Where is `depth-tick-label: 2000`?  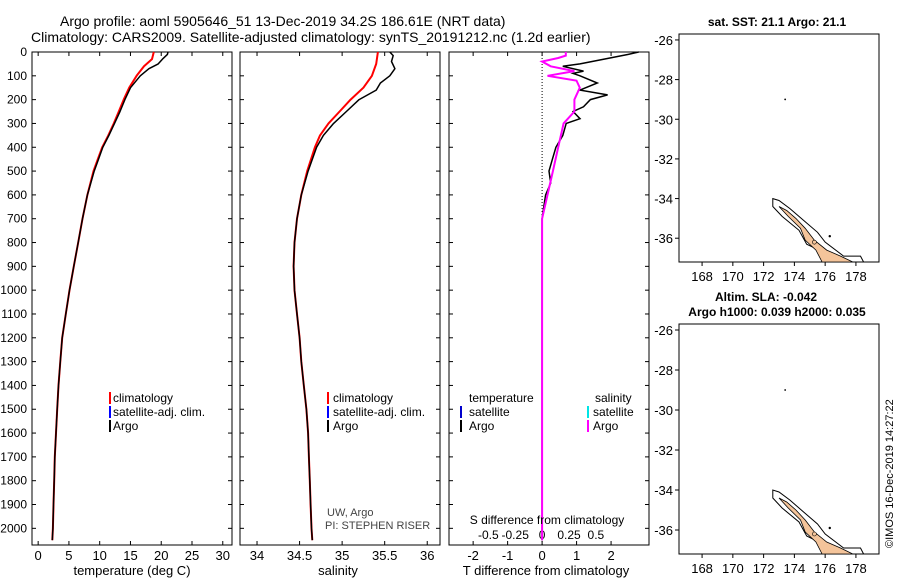 depth-tick-label: 2000 is located at coordinates (13, 528).